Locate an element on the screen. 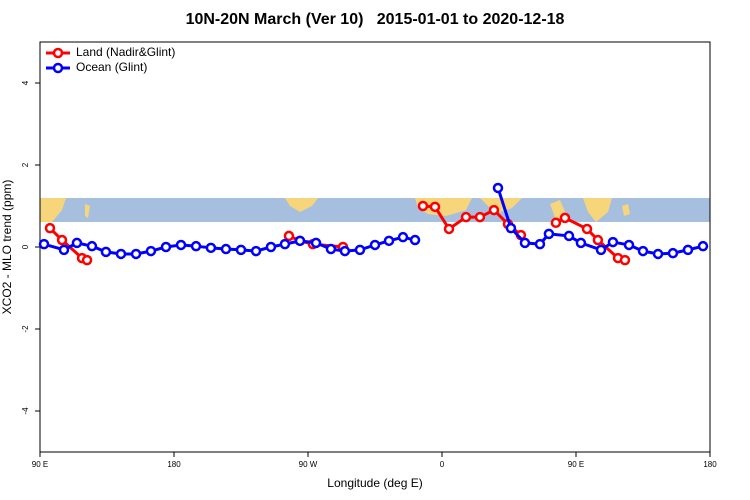  map-strip is located at coordinates (375, 210).